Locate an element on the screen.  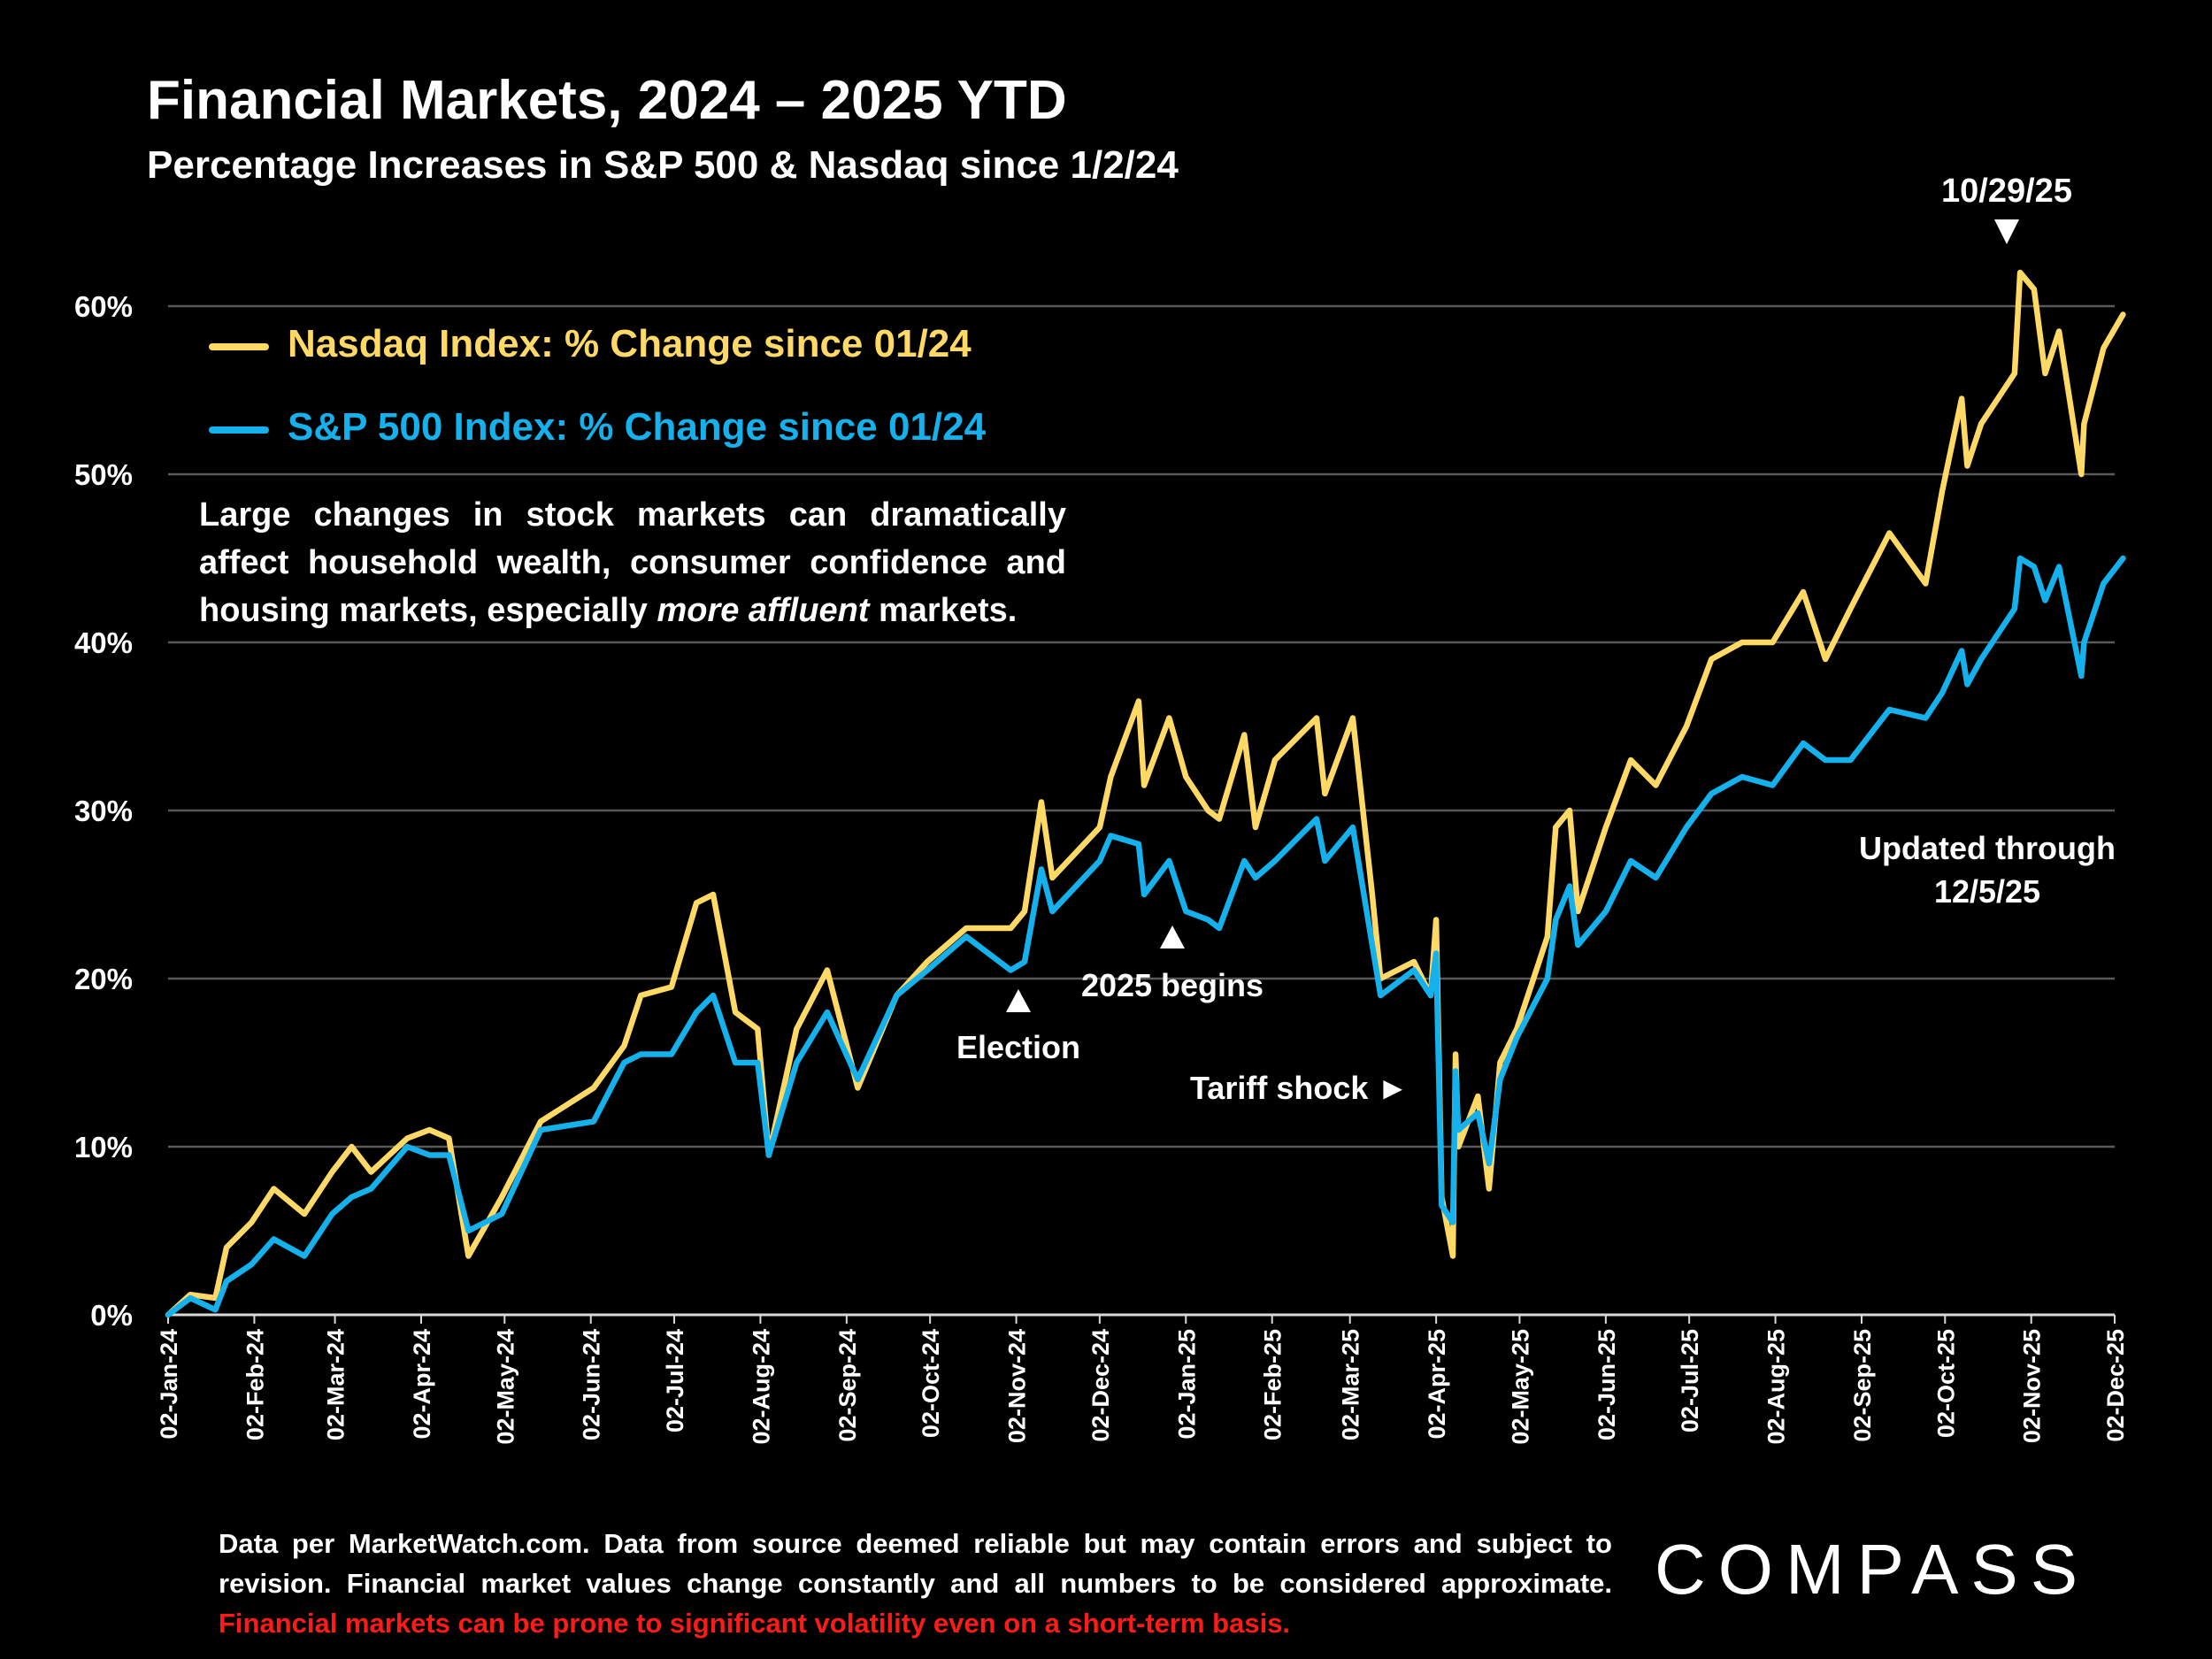
legend-sp500: S&P 500 Index: % Change since 01/24 is located at coordinates (638, 427).